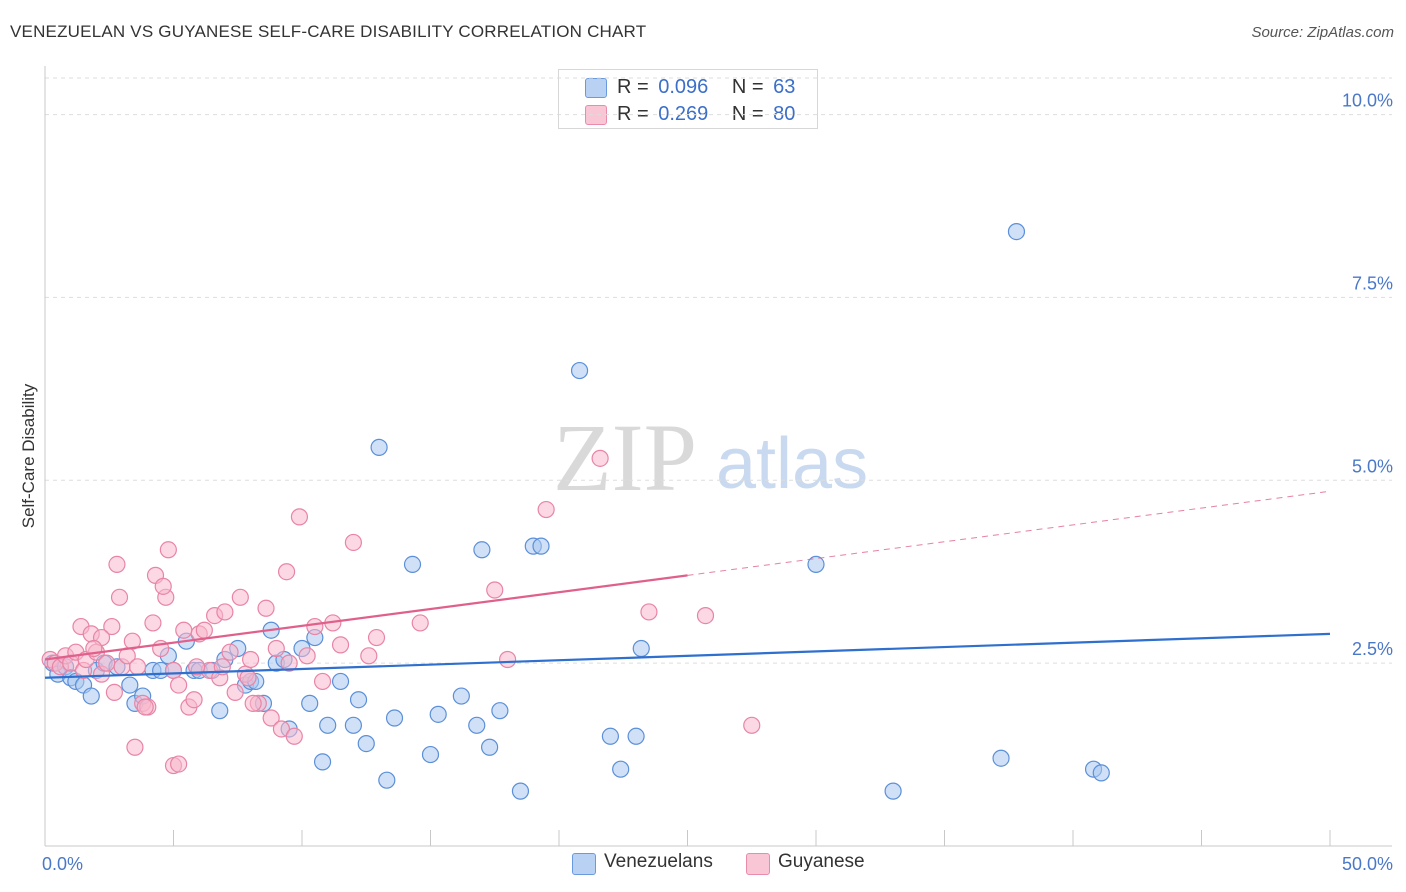  Describe the element at coordinates (683, 87) in the screenshot. I see `r-value: 0.096` at that location.